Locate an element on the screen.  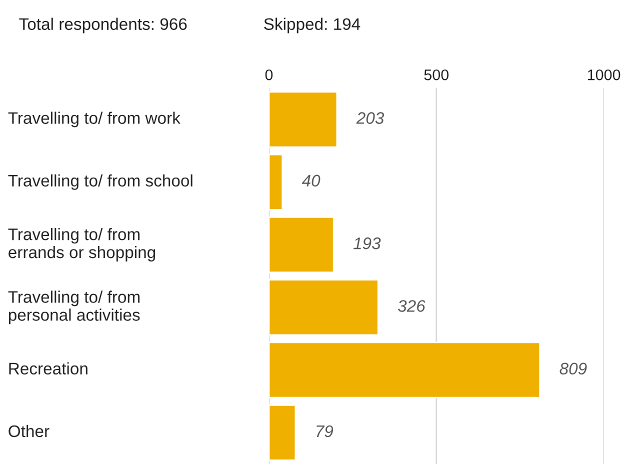
x-tick-label: 1000 is located at coordinates (604, 74).